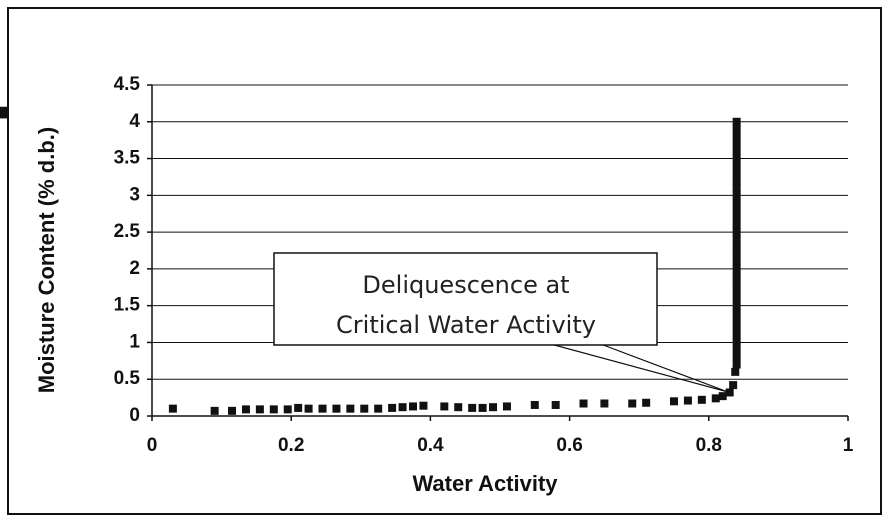 This screenshot has height=523, width=889. I want to click on y-tick-label: 3.5, so click(127, 158).